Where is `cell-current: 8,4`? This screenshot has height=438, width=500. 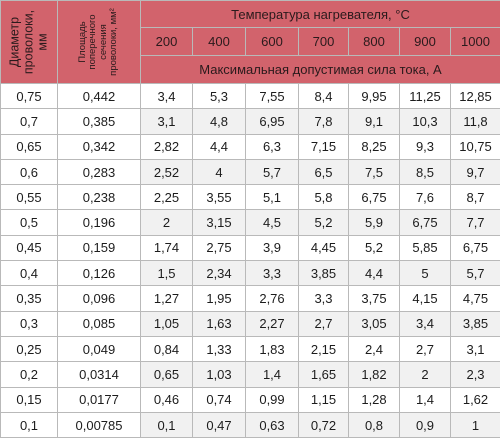 cell-current: 8,4 is located at coordinates (324, 96).